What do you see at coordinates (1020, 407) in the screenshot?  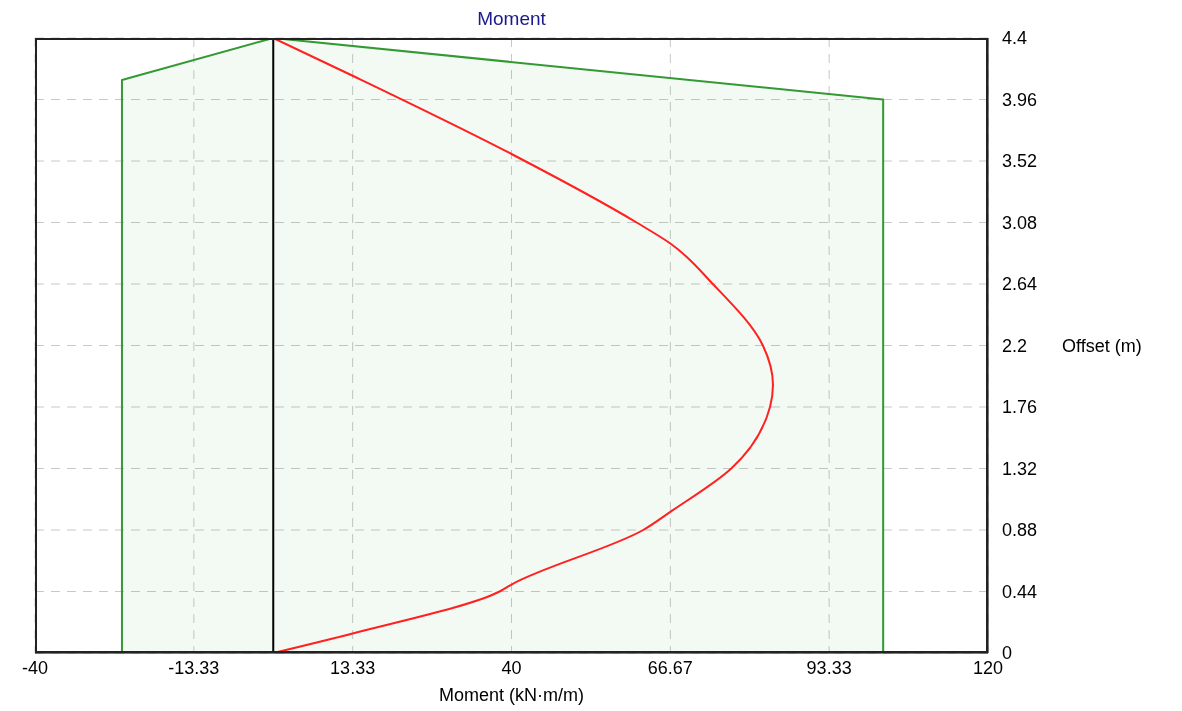 I see `y-tick-label: 1.76` at bounding box center [1020, 407].